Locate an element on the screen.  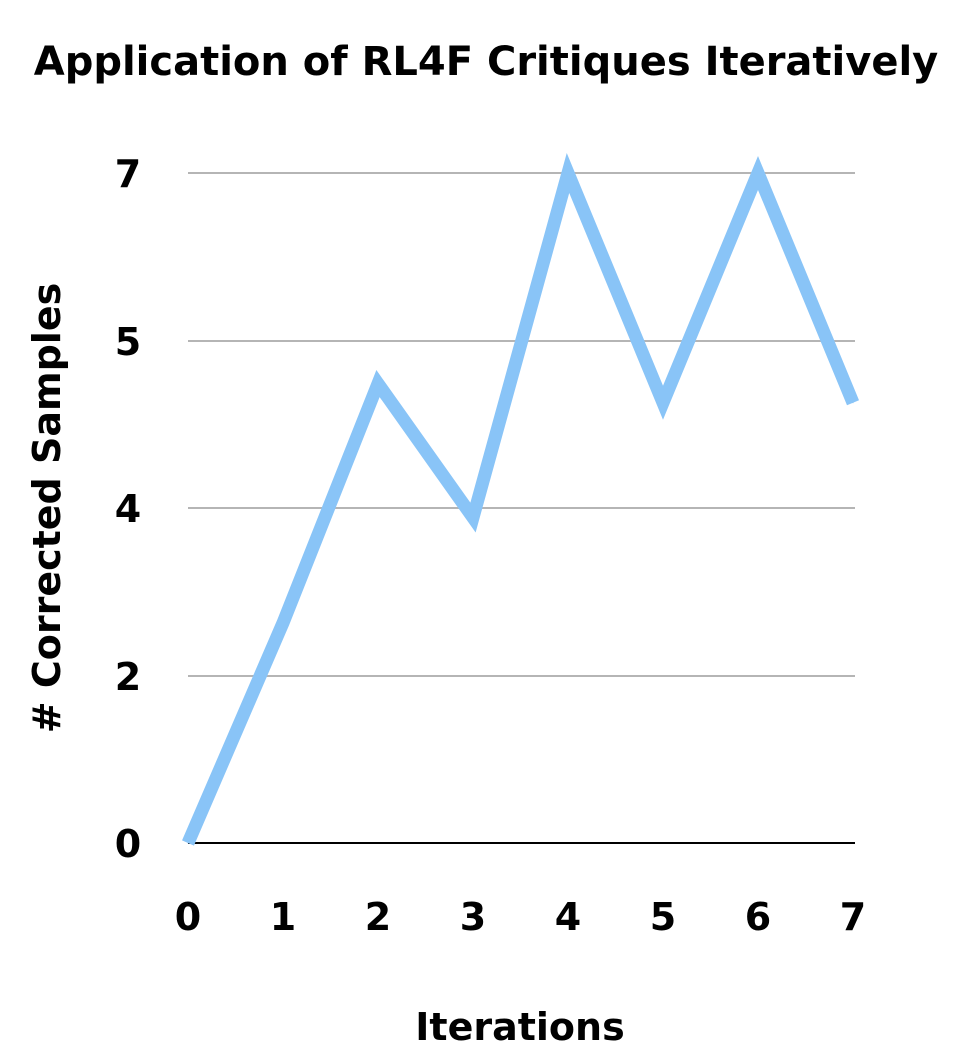
y-tick-label: 4 is located at coordinates (128, 509).